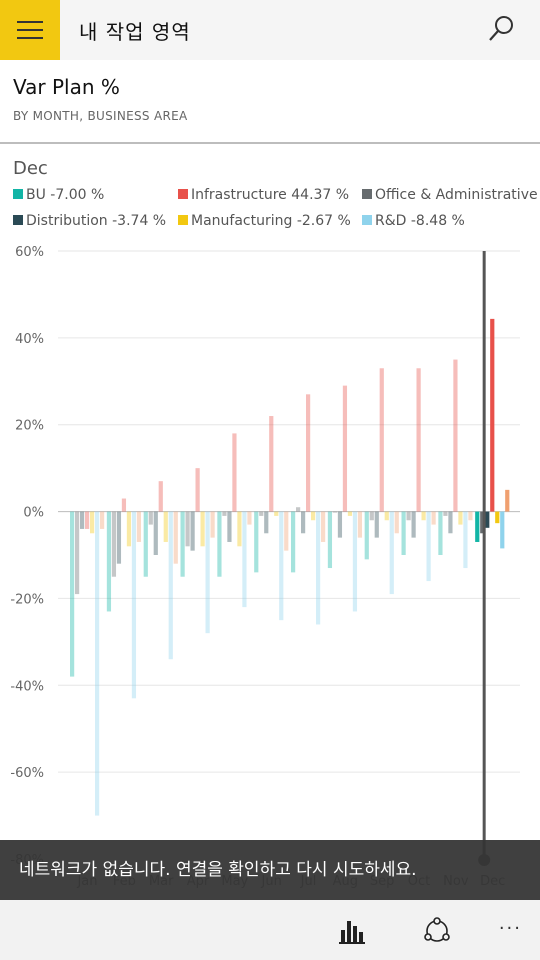 The height and width of the screenshot is (960, 540). Describe the element at coordinates (510, 928) in the screenshot. I see `more-options-button: ···` at that location.